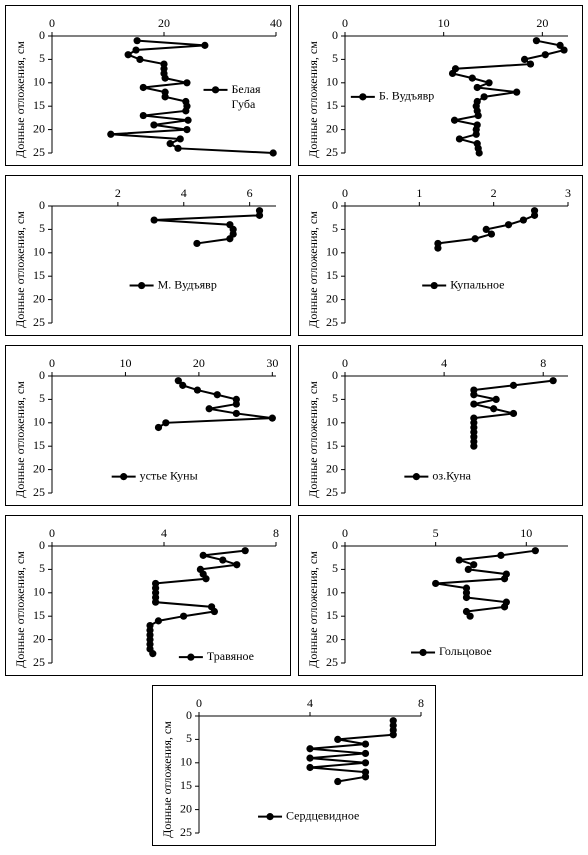  I want to click on legend-label: Сердцевидное, so click(322, 815).